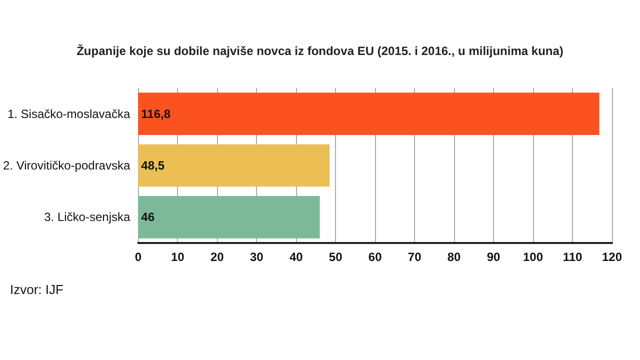 Image resolution: width=640 pixels, height=360 pixels. Describe the element at coordinates (493, 257) in the screenshot. I see `x-tick-label: 90` at that location.